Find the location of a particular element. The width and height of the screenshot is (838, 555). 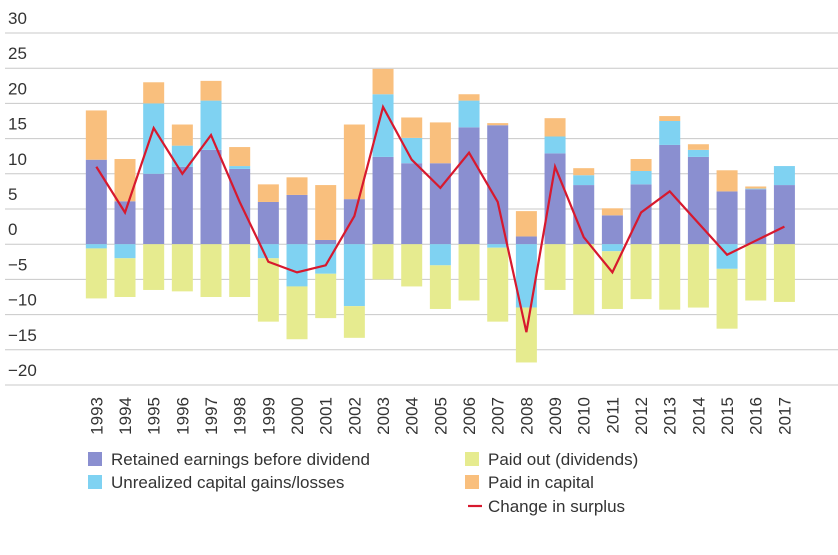

x-tick-label: 2003 is located at coordinates (383, 416).